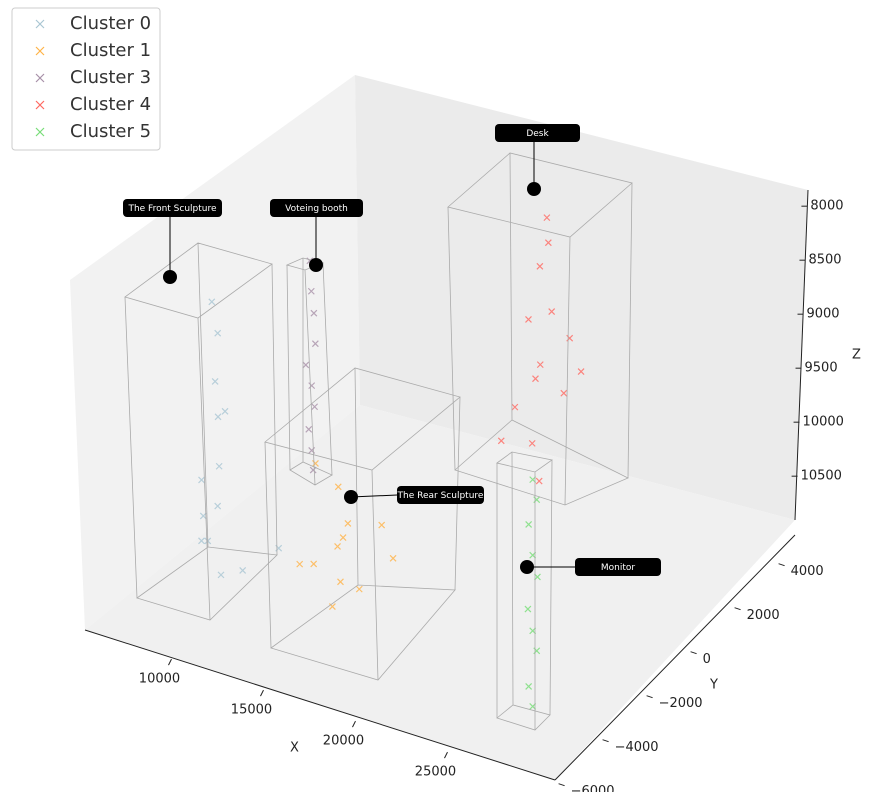 Image resolution: width=876 pixels, height=792 pixels. I want to click on y-tick-label: −2000, so click(681, 703).